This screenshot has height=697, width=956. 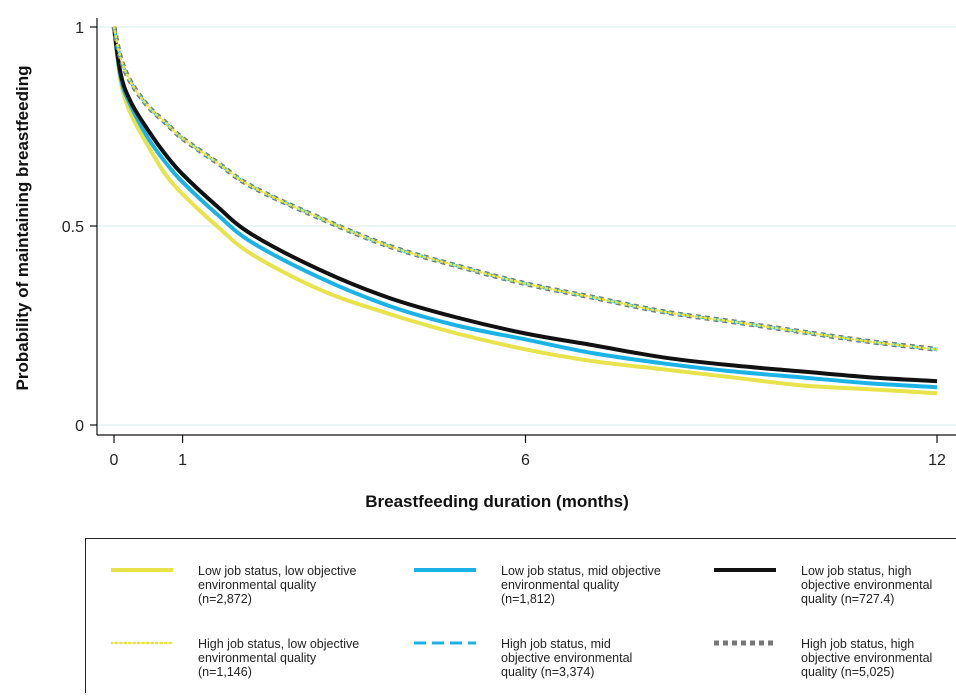 What do you see at coordinates (937, 460) in the screenshot?
I see `x-tick-label: 12` at bounding box center [937, 460].